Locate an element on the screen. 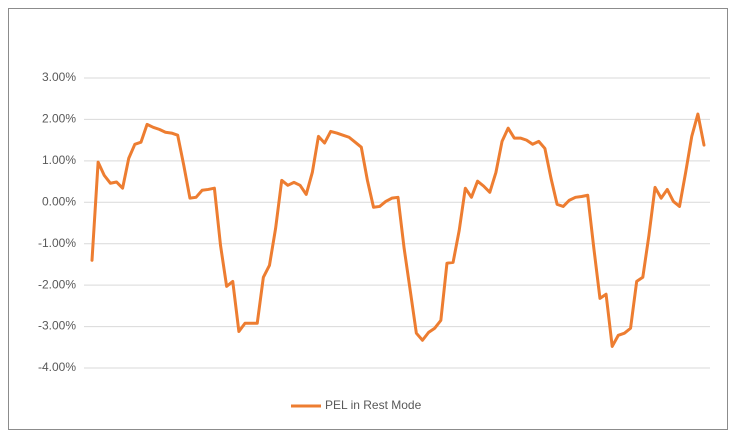 The width and height of the screenshot is (733, 437). y-tick-label: -4.00% is located at coordinates (57, 367).